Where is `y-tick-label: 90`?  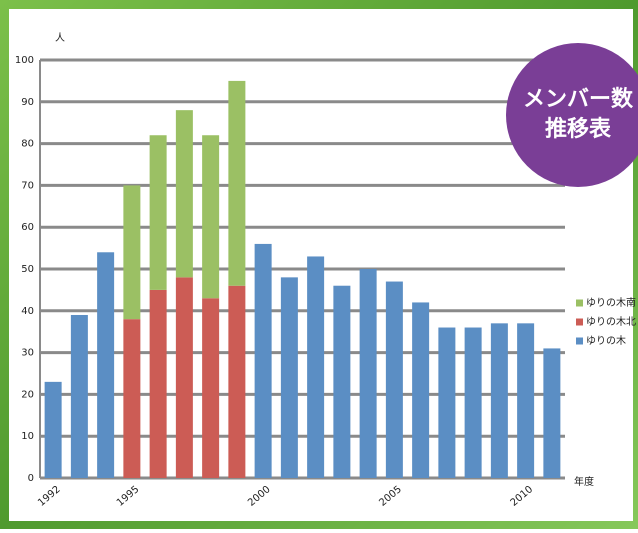
y-tick-label: 90 is located at coordinates (27, 102).